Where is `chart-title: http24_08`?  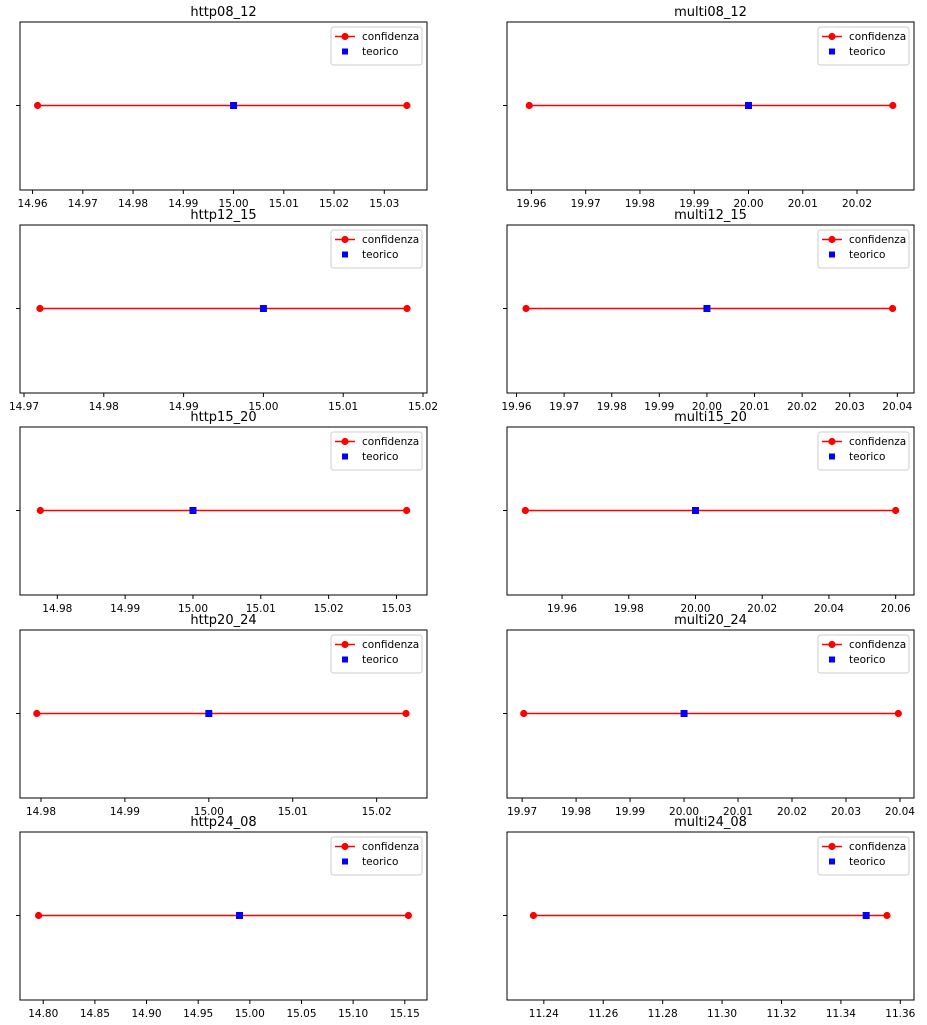
chart-title: http24_08 is located at coordinates (223, 822).